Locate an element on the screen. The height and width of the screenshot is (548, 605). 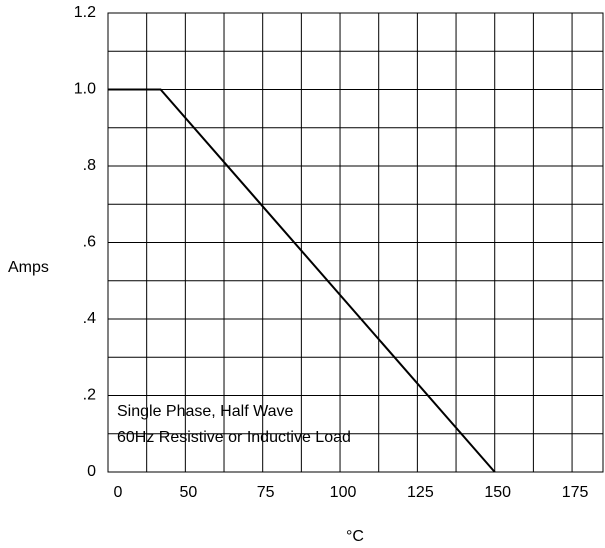
y-tick-label: .8 is located at coordinates (89, 165).